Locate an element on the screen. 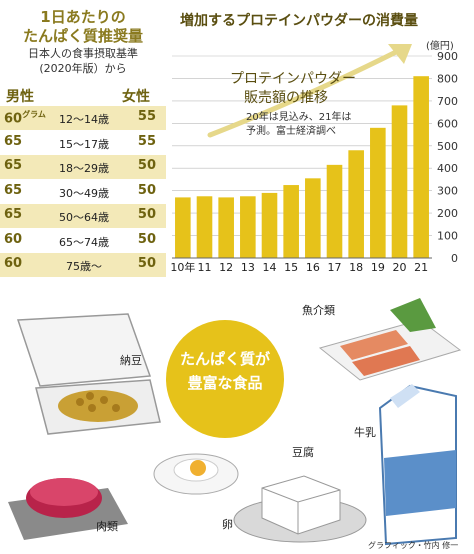 This screenshot has width=474, height=554. age-range: 12～14歳 is located at coordinates (84, 119).